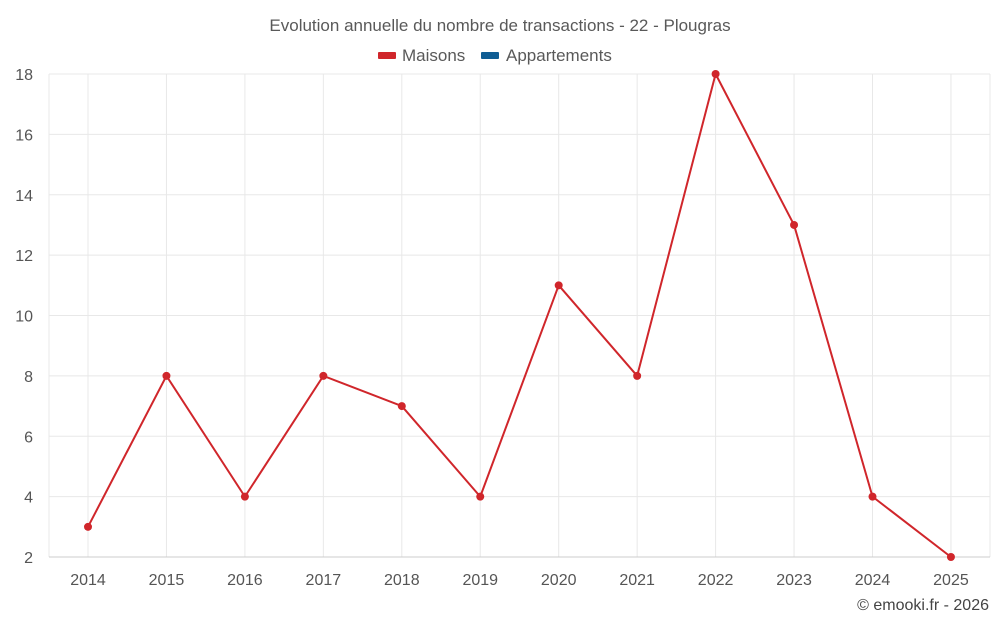  I want to click on x-tick-label: 2017, so click(324, 580).